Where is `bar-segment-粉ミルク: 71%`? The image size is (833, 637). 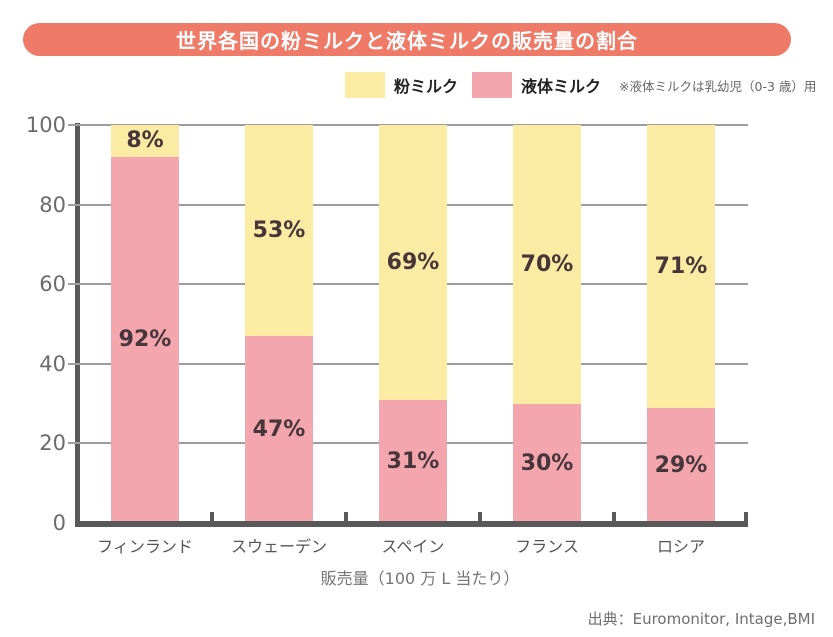 bar-segment-粉ミルク: 71% is located at coordinates (681, 266).